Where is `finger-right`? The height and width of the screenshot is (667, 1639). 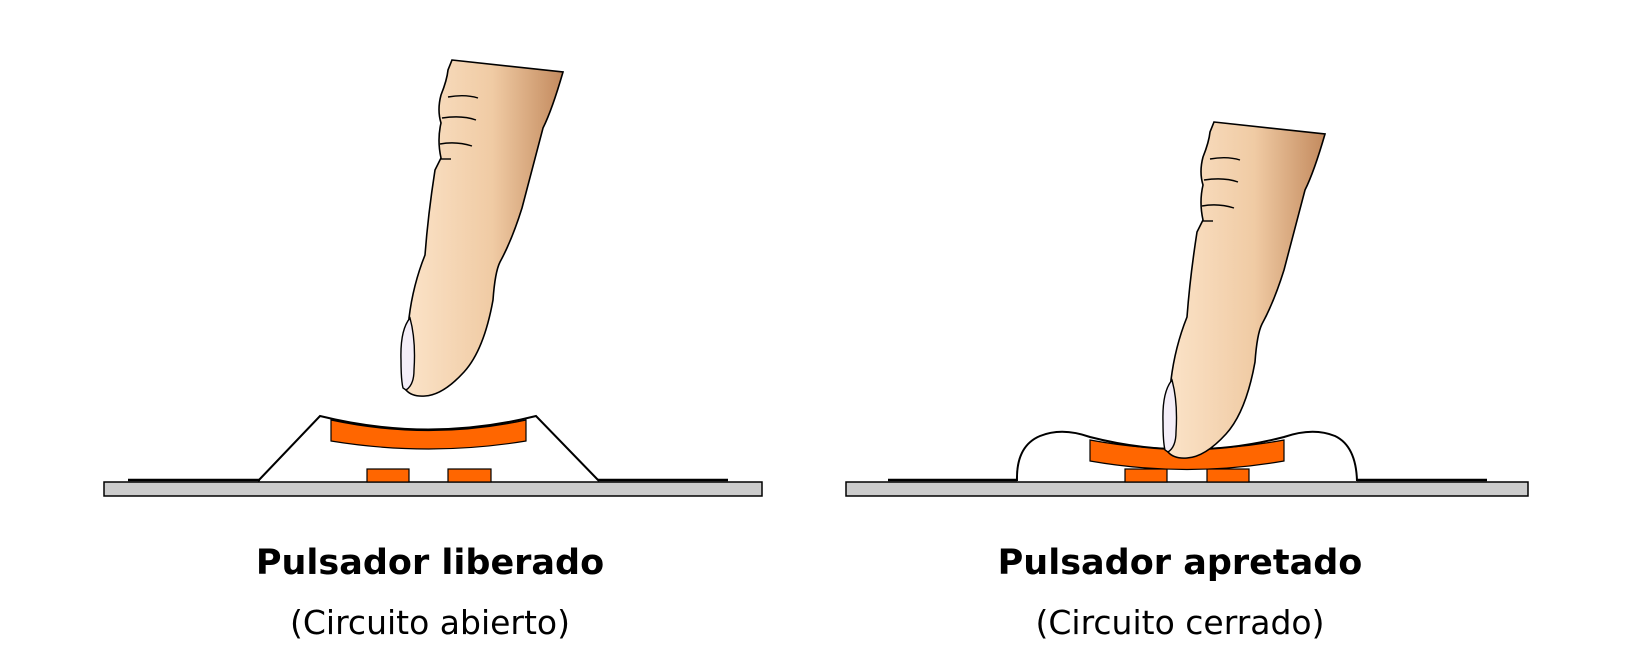
finger-right is located at coordinates (1244, 290).